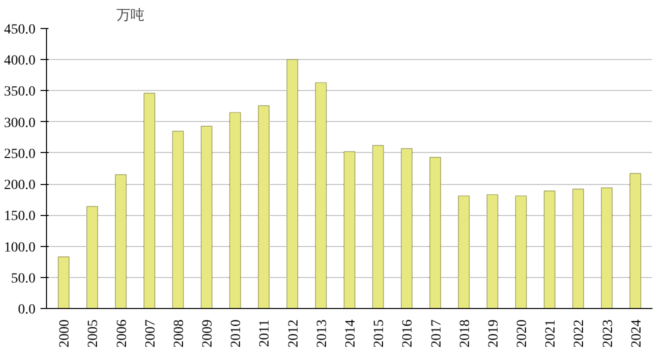 Image resolution: width=672 pixels, height=350 pixels. Describe the element at coordinates (20, 92) in the screenshot. I see `y-tick-label: 350.0` at that location.